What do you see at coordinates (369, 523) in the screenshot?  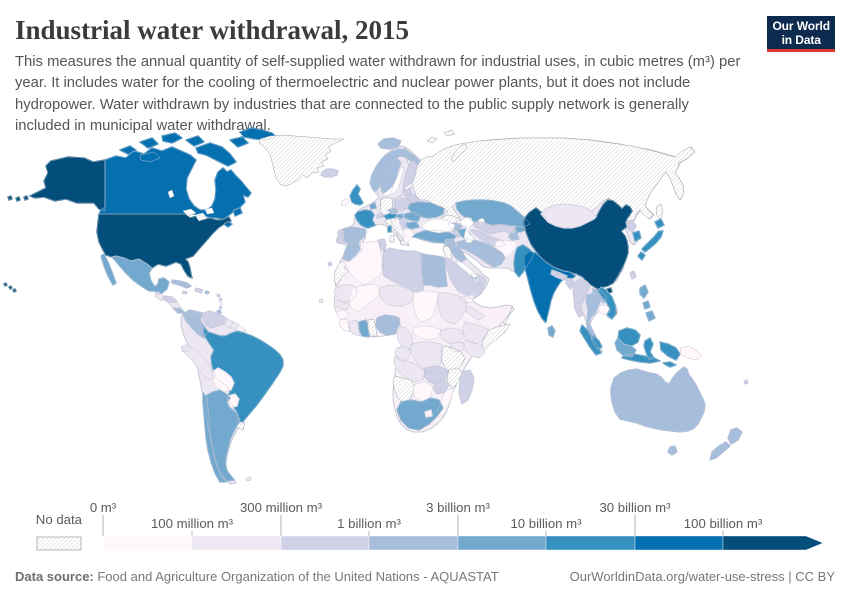 I see `svg-text: 1 billion m³` at bounding box center [369, 523].